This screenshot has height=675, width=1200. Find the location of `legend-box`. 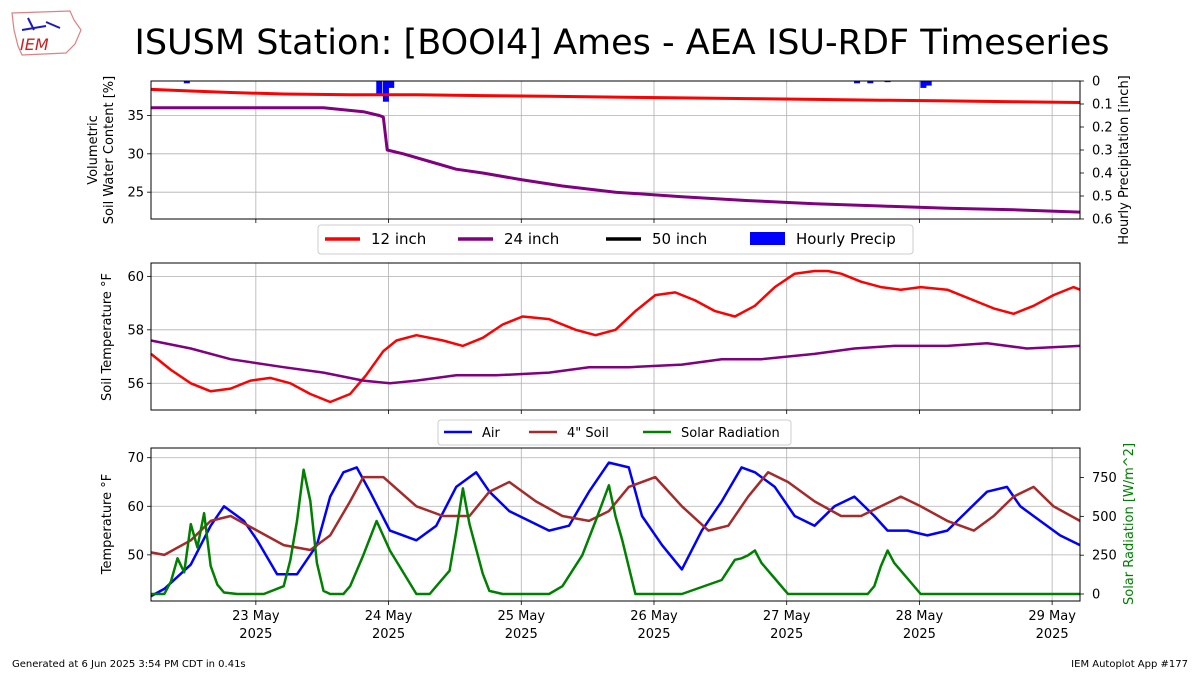

legend-box is located at coordinates (614, 432).